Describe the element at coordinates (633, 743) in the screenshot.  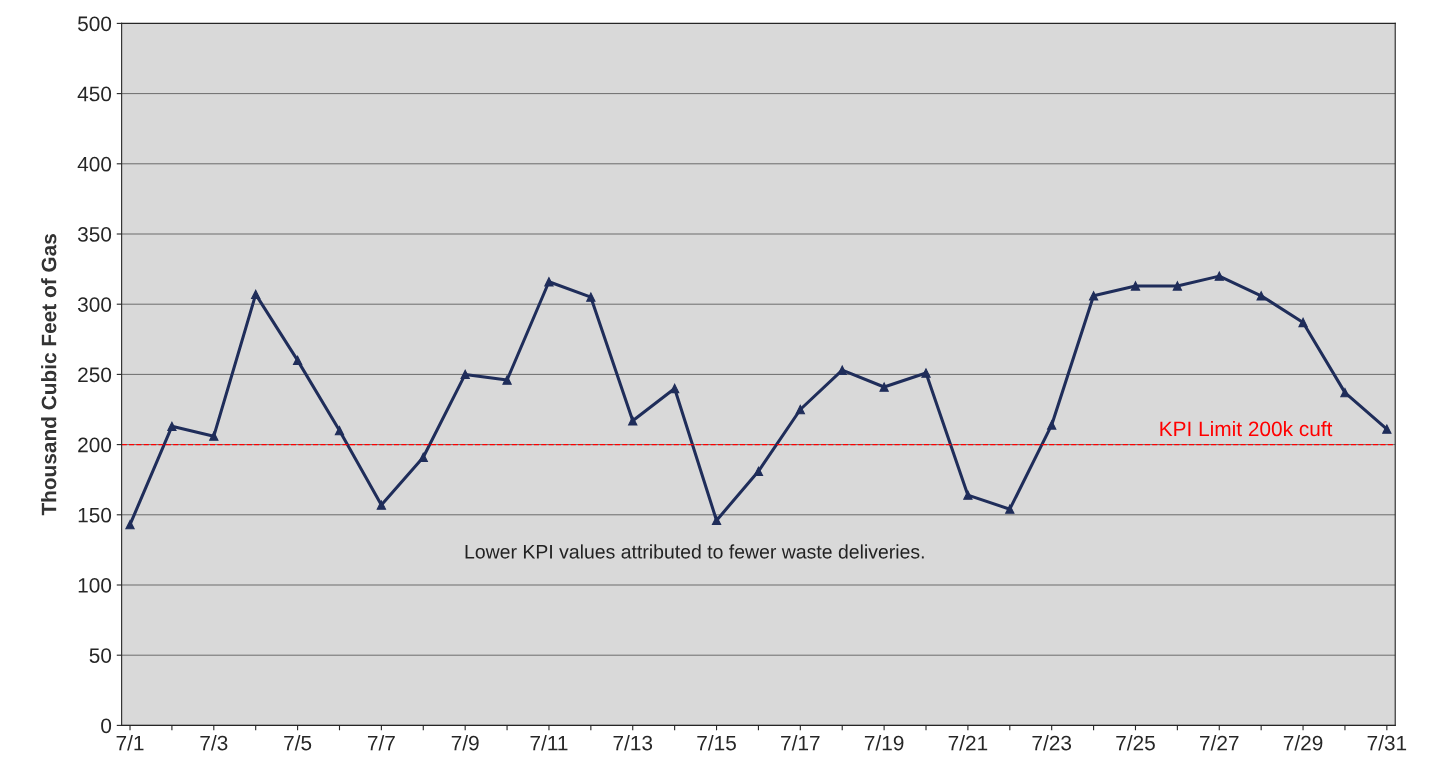
I see `x-tick-label: 7/13` at that location.